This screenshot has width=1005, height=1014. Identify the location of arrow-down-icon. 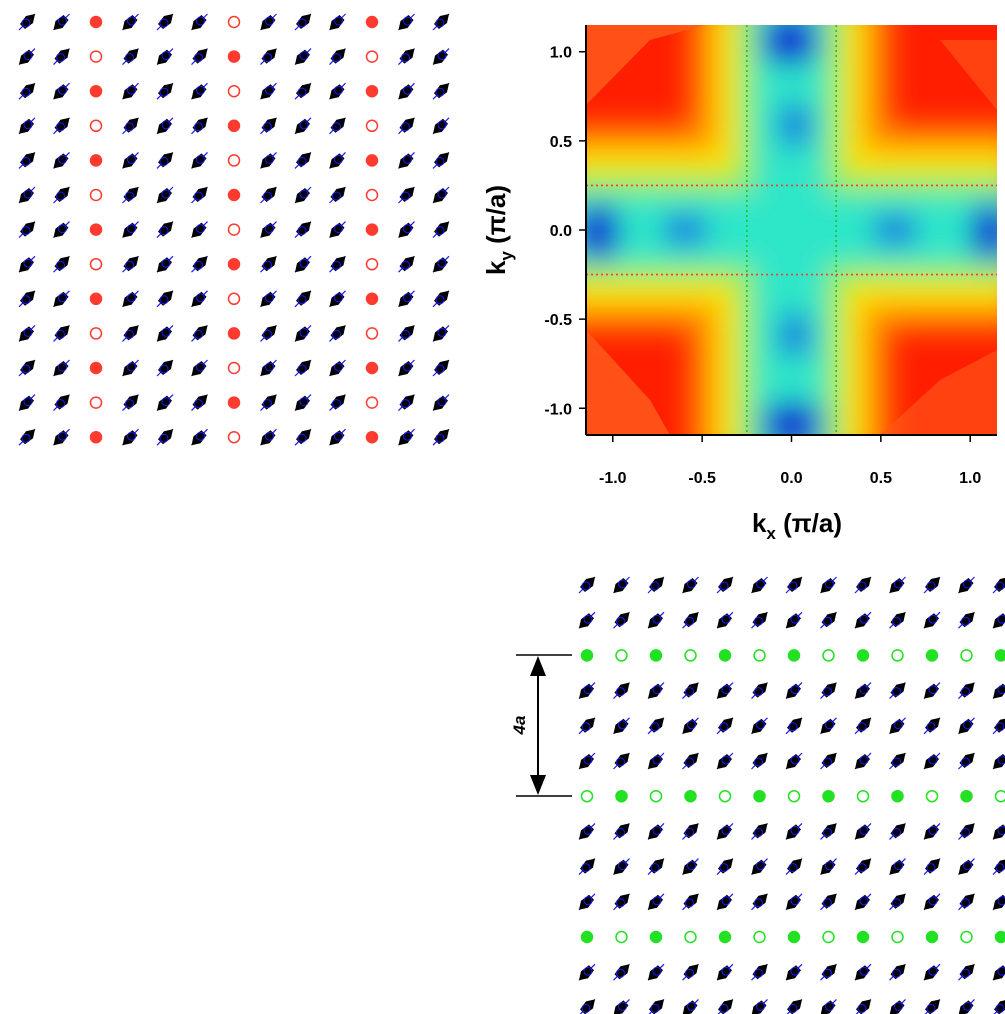
(538, 785).